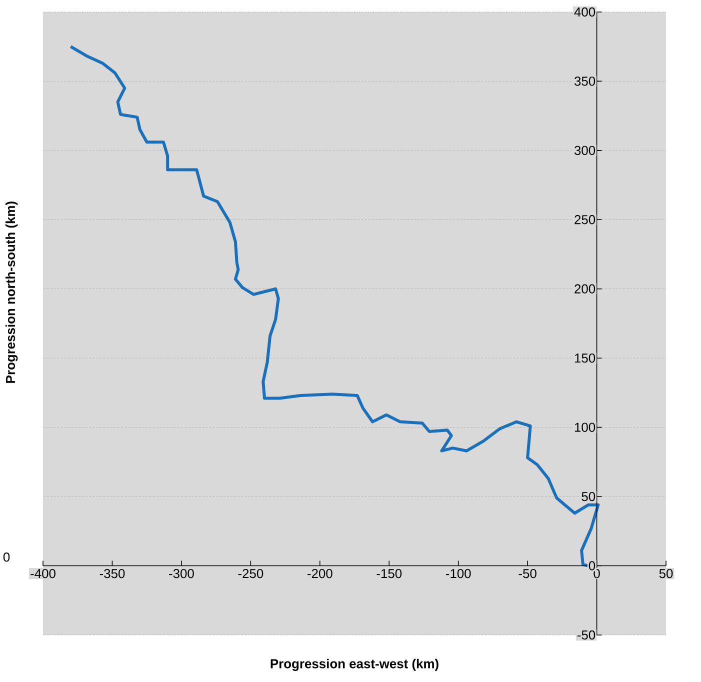  Describe the element at coordinates (12, 292) in the screenshot. I see `y-axis-title: Progression north-south (km)` at that location.